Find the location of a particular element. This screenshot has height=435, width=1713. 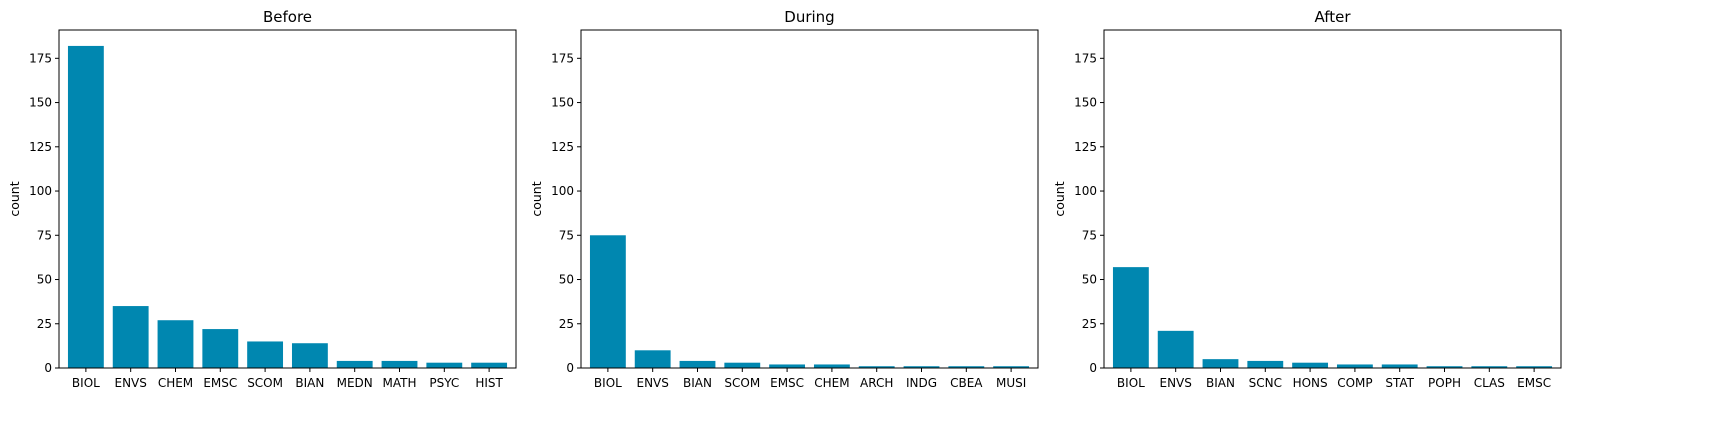

x-tick-label: MUSI is located at coordinates (1011, 383).